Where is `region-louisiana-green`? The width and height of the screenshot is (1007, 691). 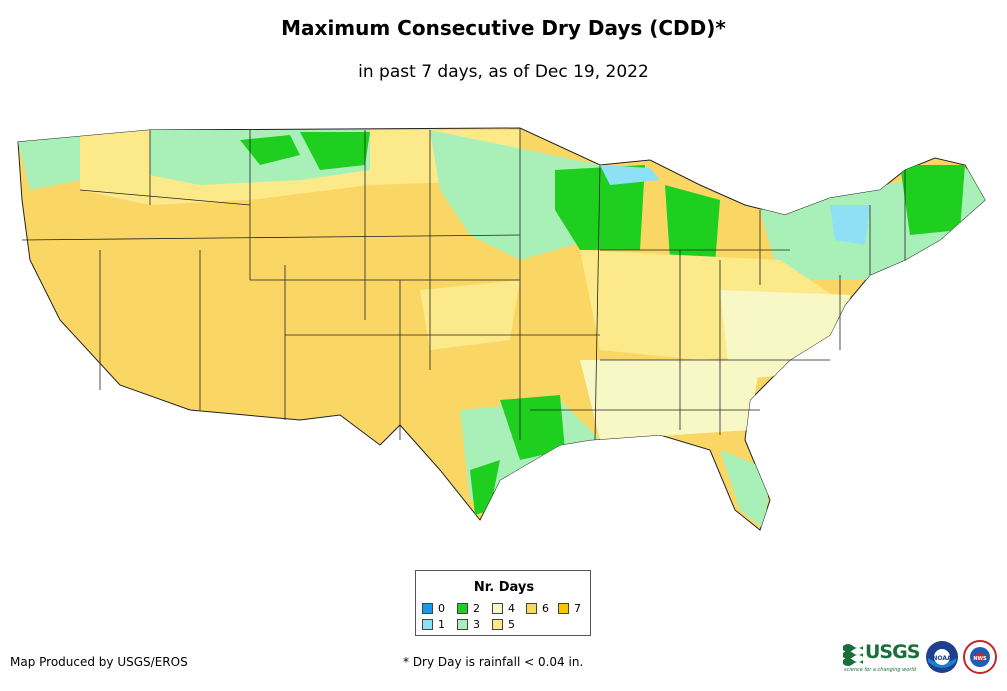 region-louisiana-green is located at coordinates (532, 427).